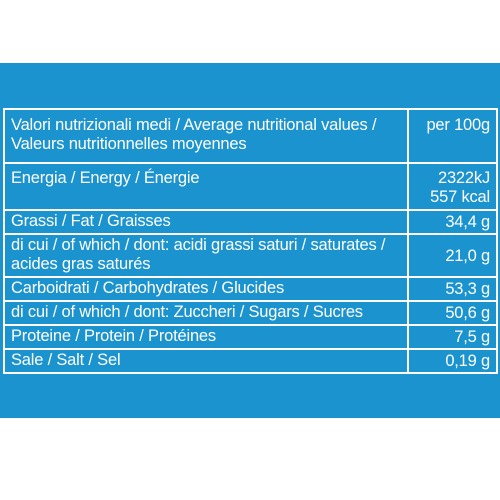 The image size is (500, 500). I want to click on sugars-value: 50,6 g, so click(452, 313).